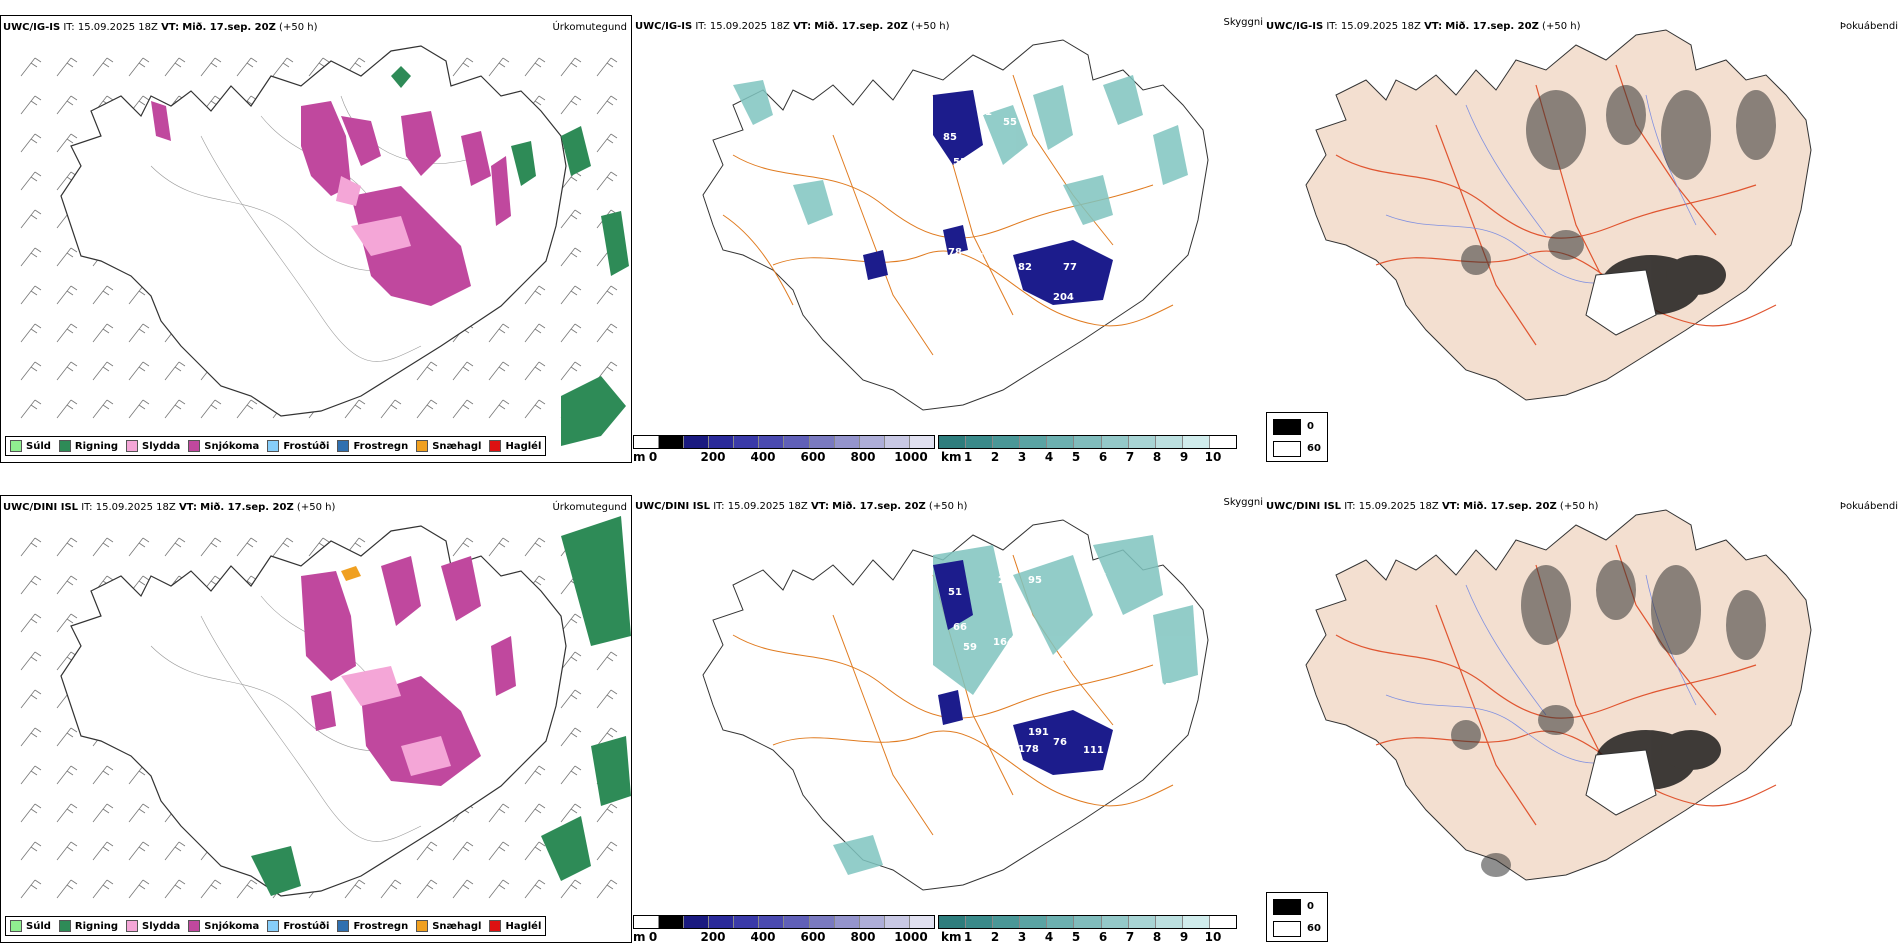 The height and width of the screenshot is (950, 1900). I want to click on tick-label: 600, so click(813, 936).